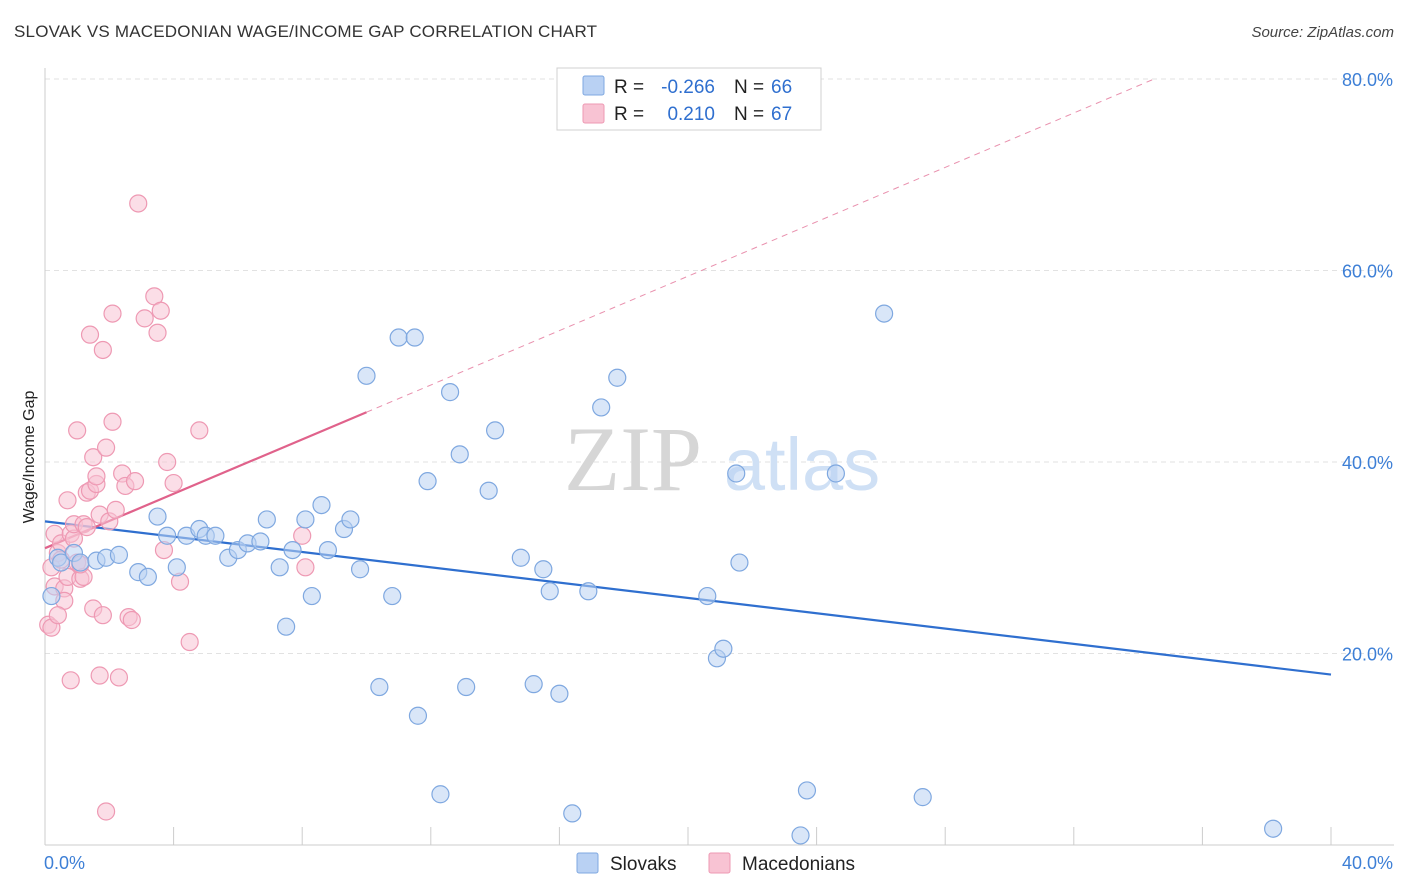 The width and height of the screenshot is (1406, 892). Describe the element at coordinates (781, 87) in the screenshot. I see `legend-n-value-1: 66` at that location.